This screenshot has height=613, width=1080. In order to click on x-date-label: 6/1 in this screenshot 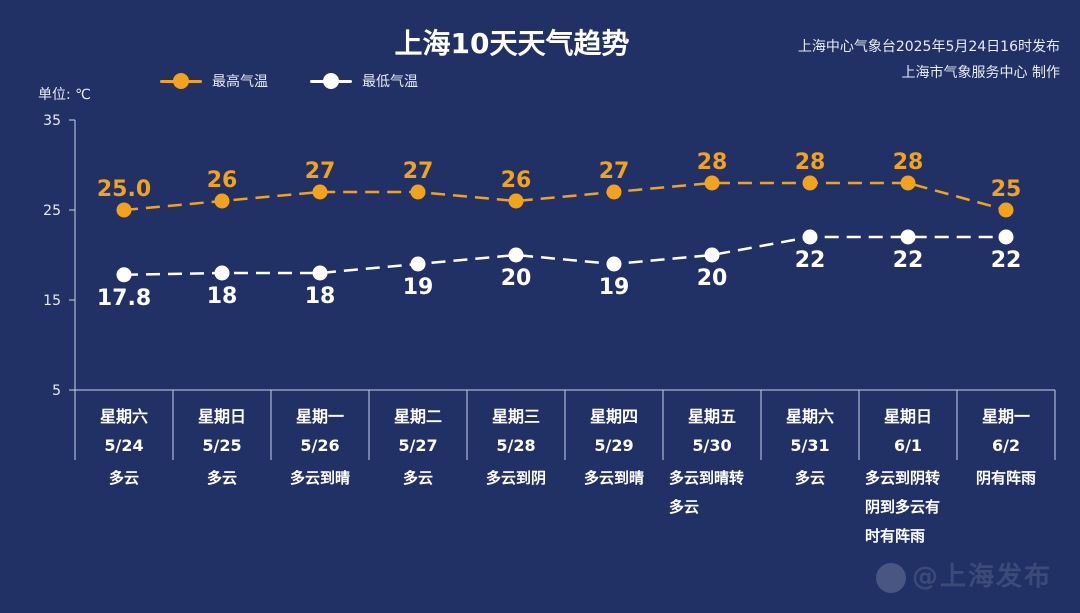, I will do `click(908, 445)`.